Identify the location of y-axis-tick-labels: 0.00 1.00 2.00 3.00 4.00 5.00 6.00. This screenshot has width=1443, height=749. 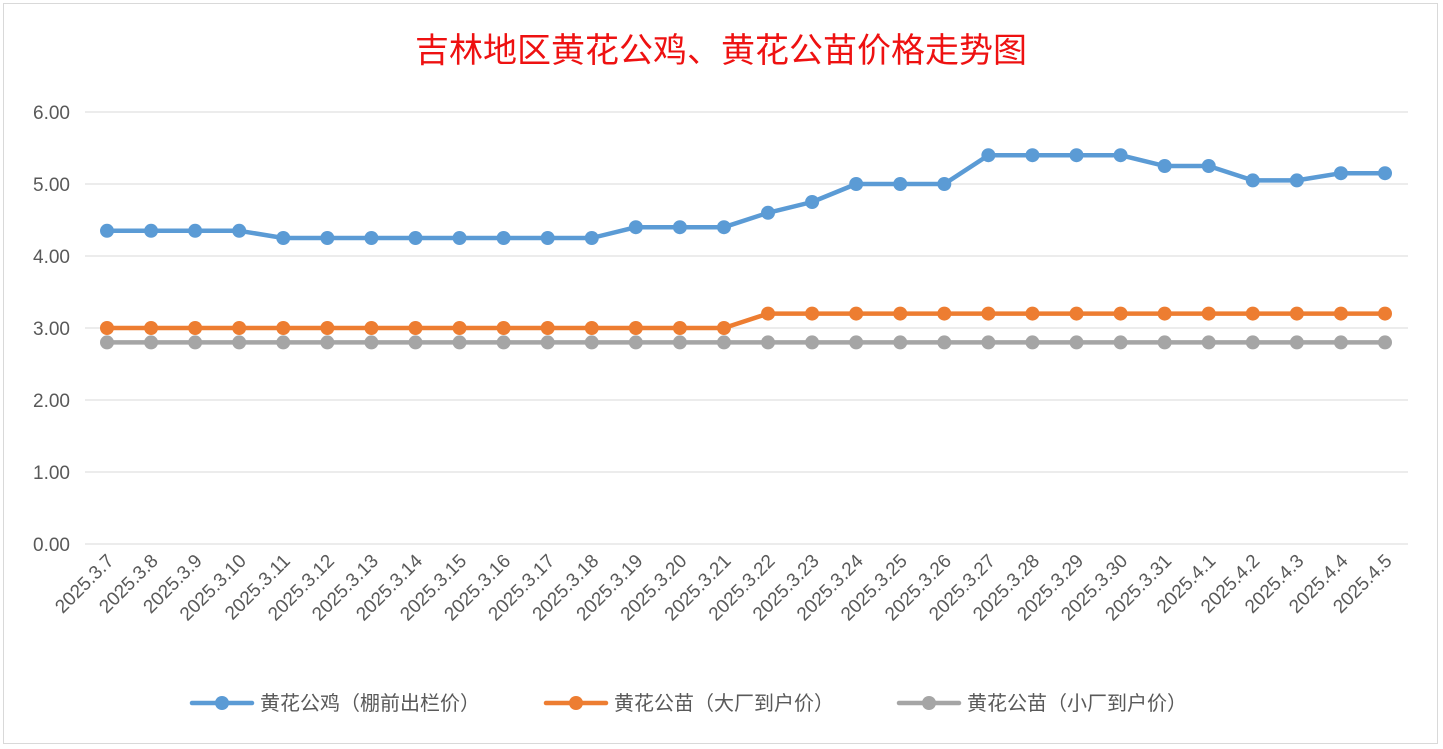
(51, 329).